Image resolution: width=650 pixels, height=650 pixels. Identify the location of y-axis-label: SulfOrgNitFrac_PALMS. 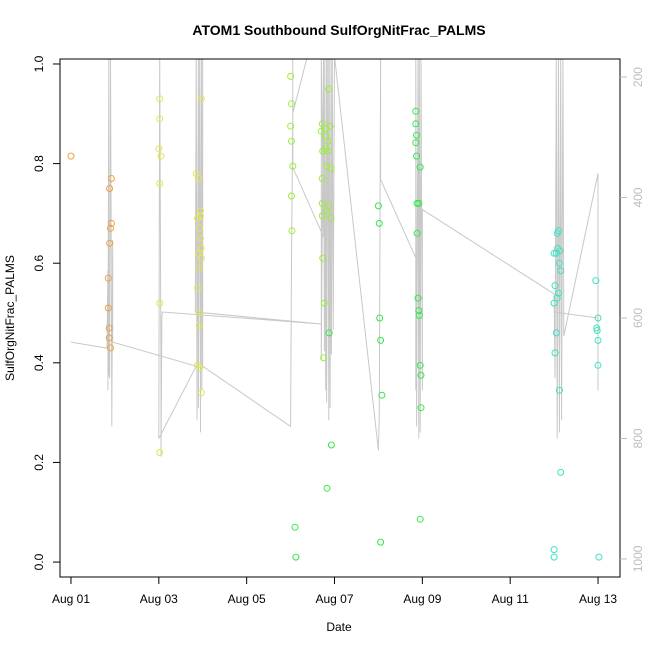
(10, 318).